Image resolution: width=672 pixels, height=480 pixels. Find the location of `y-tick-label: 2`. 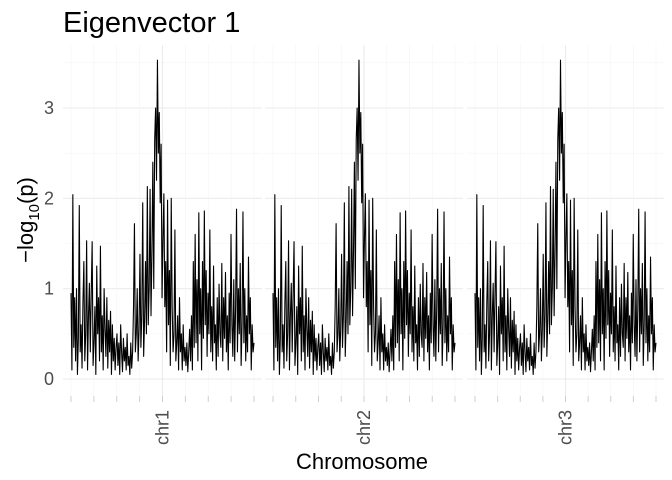

y-tick-label: 2 is located at coordinates (49, 198).